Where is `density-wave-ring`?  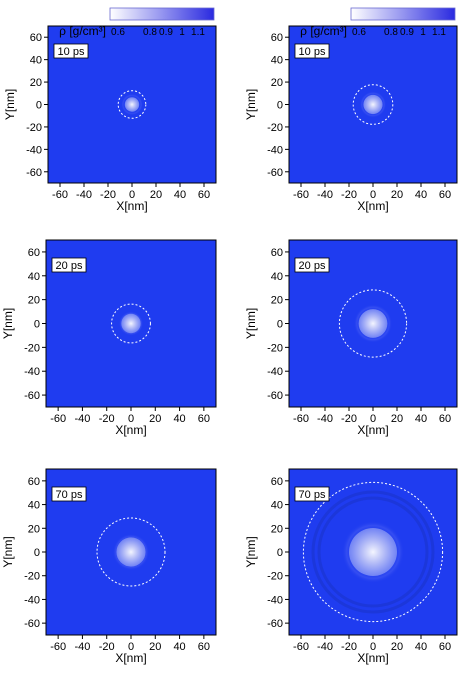 density-wave-ring is located at coordinates (373, 552).